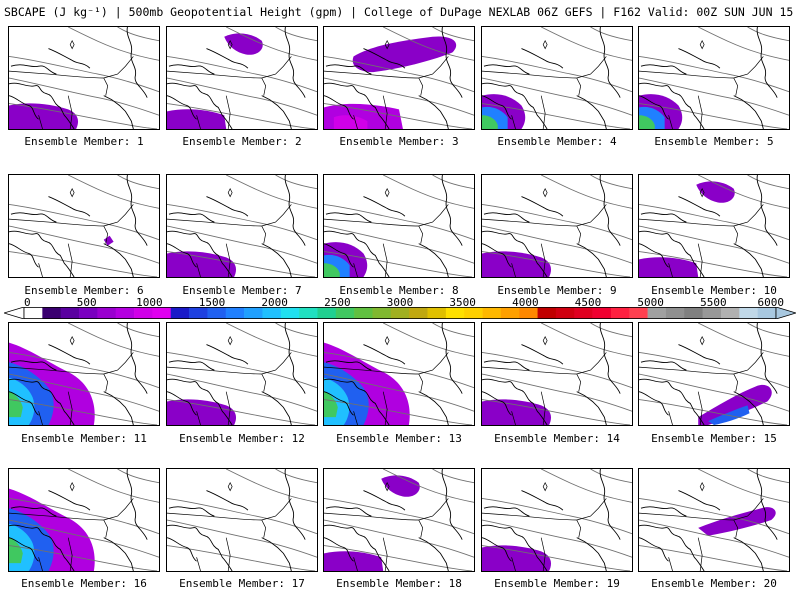  Describe the element at coordinates (274, 302) in the screenshot. I see `colorbar-tick-label: 2000` at that location.